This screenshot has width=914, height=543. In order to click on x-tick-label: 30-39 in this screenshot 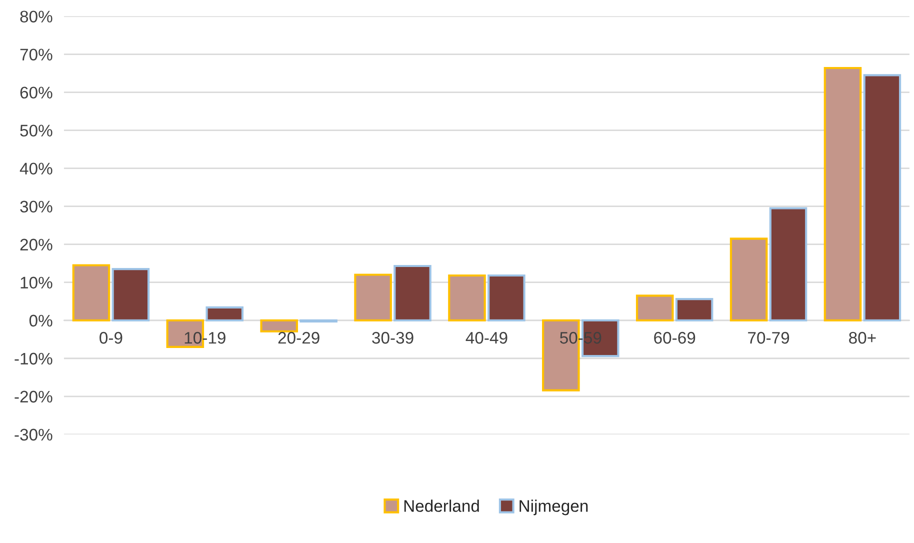, I will do `click(393, 338)`.